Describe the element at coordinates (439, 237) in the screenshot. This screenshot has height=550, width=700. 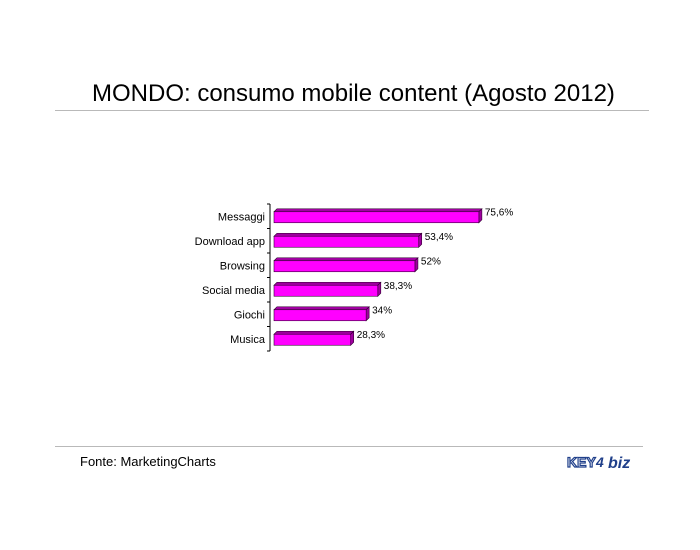
I see `value-label: 53,4%` at that location.